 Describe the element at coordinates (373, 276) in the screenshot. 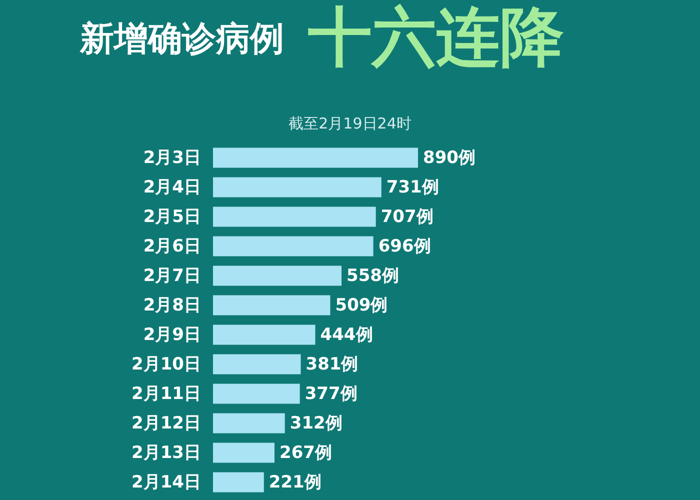

I see `data-label: 558例` at that location.